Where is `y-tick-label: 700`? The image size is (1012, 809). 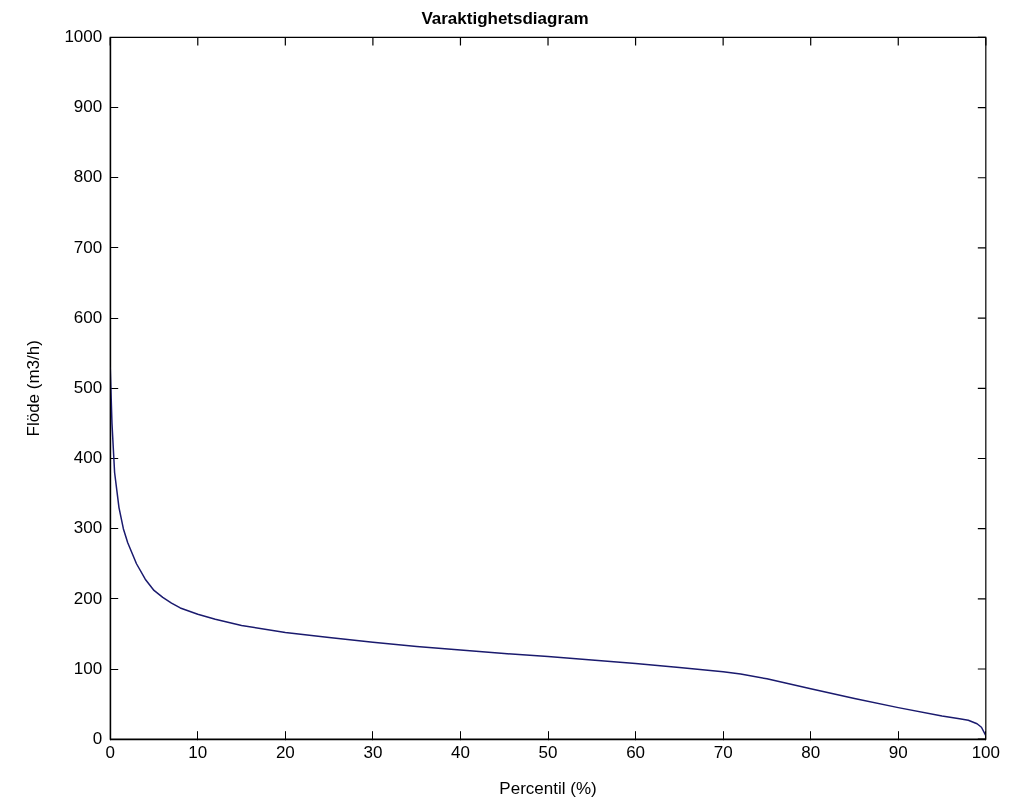
y-tick-label: 700 is located at coordinates (88, 247).